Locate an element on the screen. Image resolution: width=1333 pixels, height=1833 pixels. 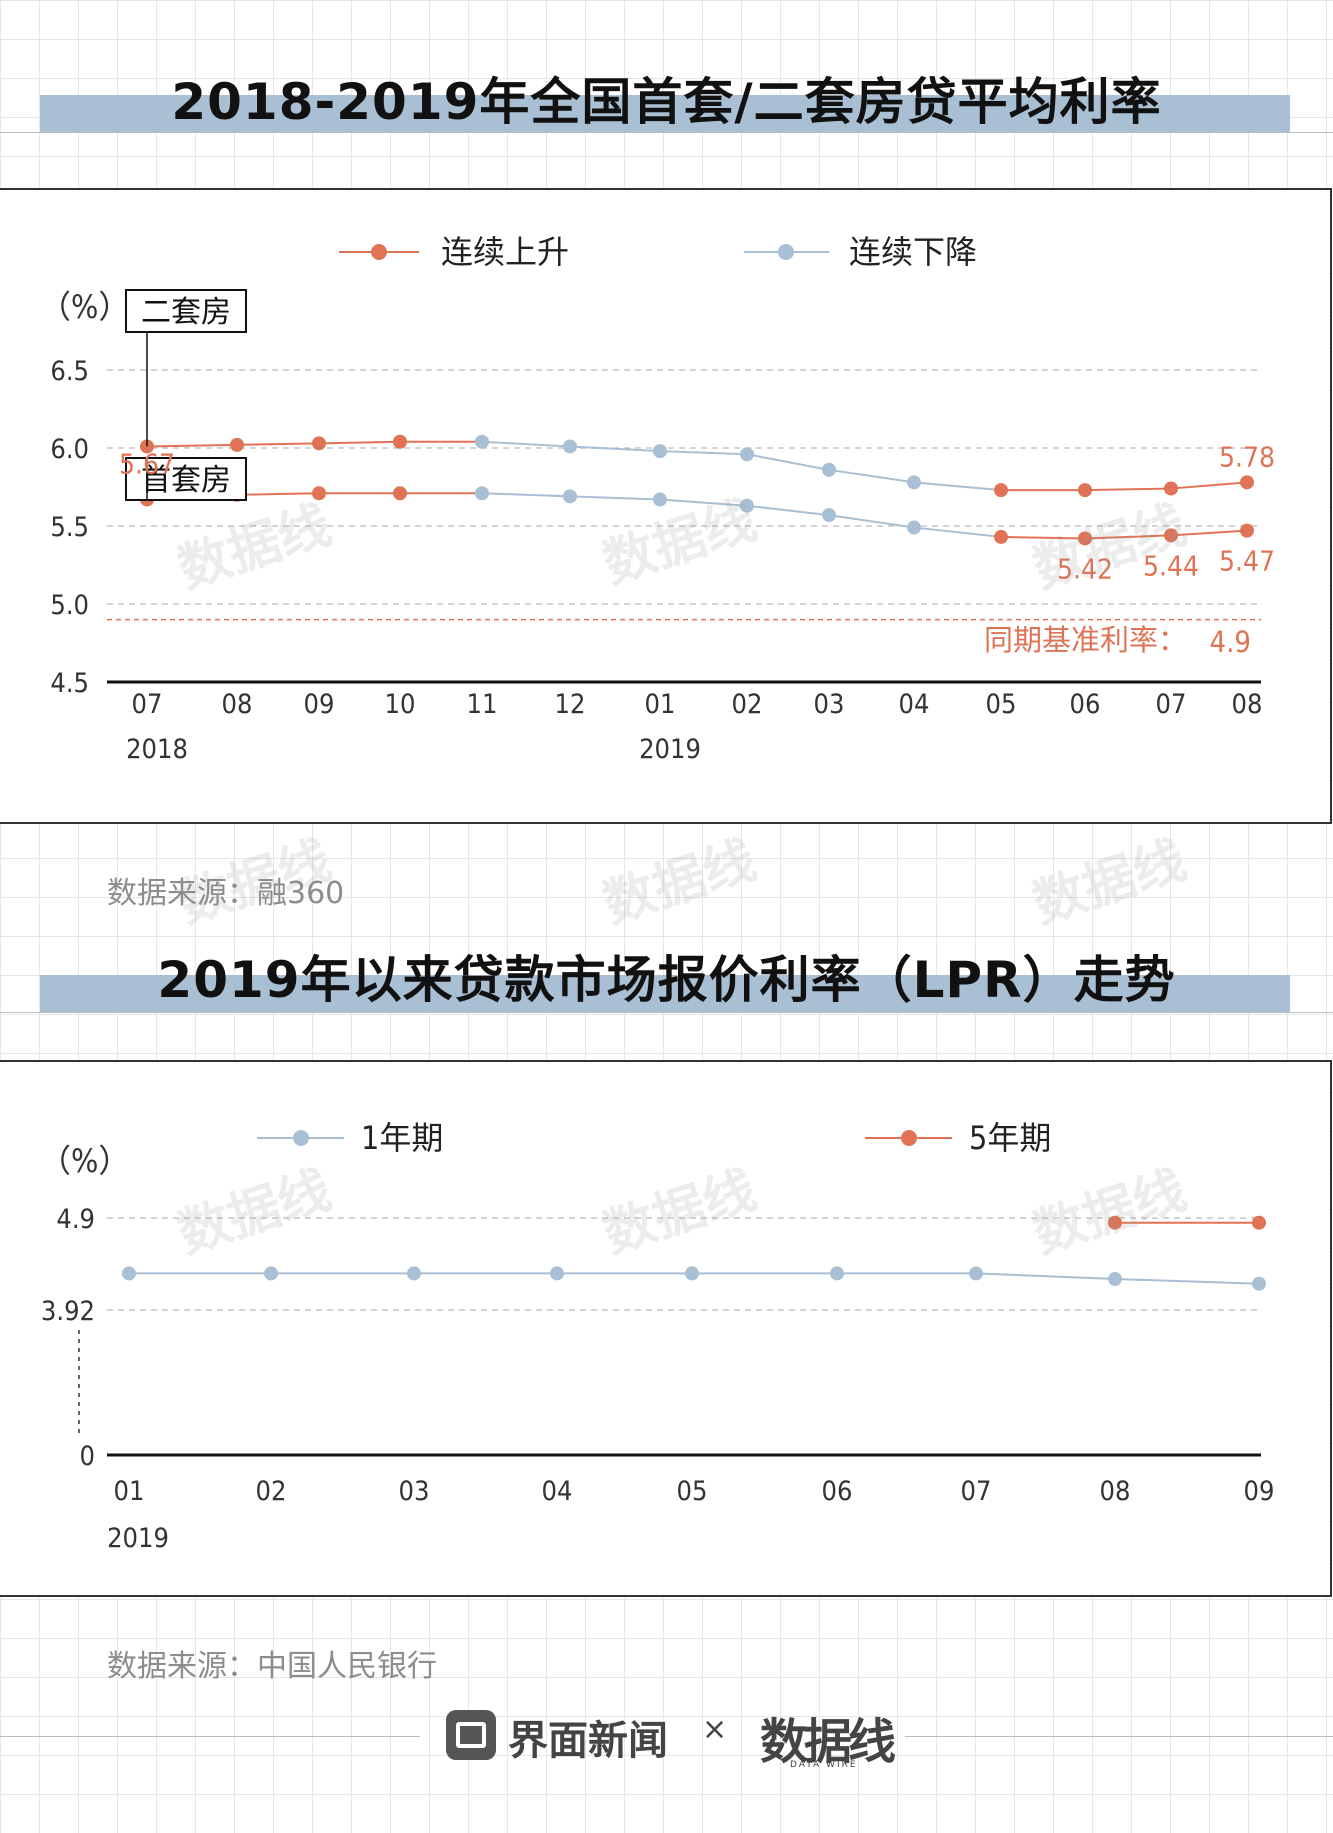
data-label: 5.47 is located at coordinates (1247, 561).